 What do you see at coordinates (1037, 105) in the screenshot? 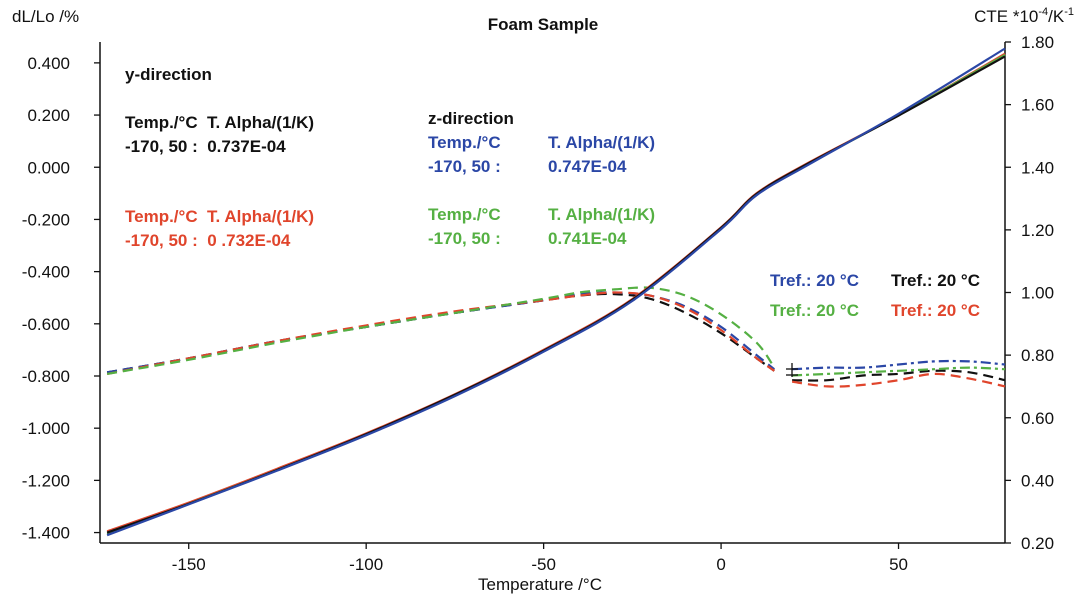
I see `y2-tick-label: 1.60` at bounding box center [1037, 105].